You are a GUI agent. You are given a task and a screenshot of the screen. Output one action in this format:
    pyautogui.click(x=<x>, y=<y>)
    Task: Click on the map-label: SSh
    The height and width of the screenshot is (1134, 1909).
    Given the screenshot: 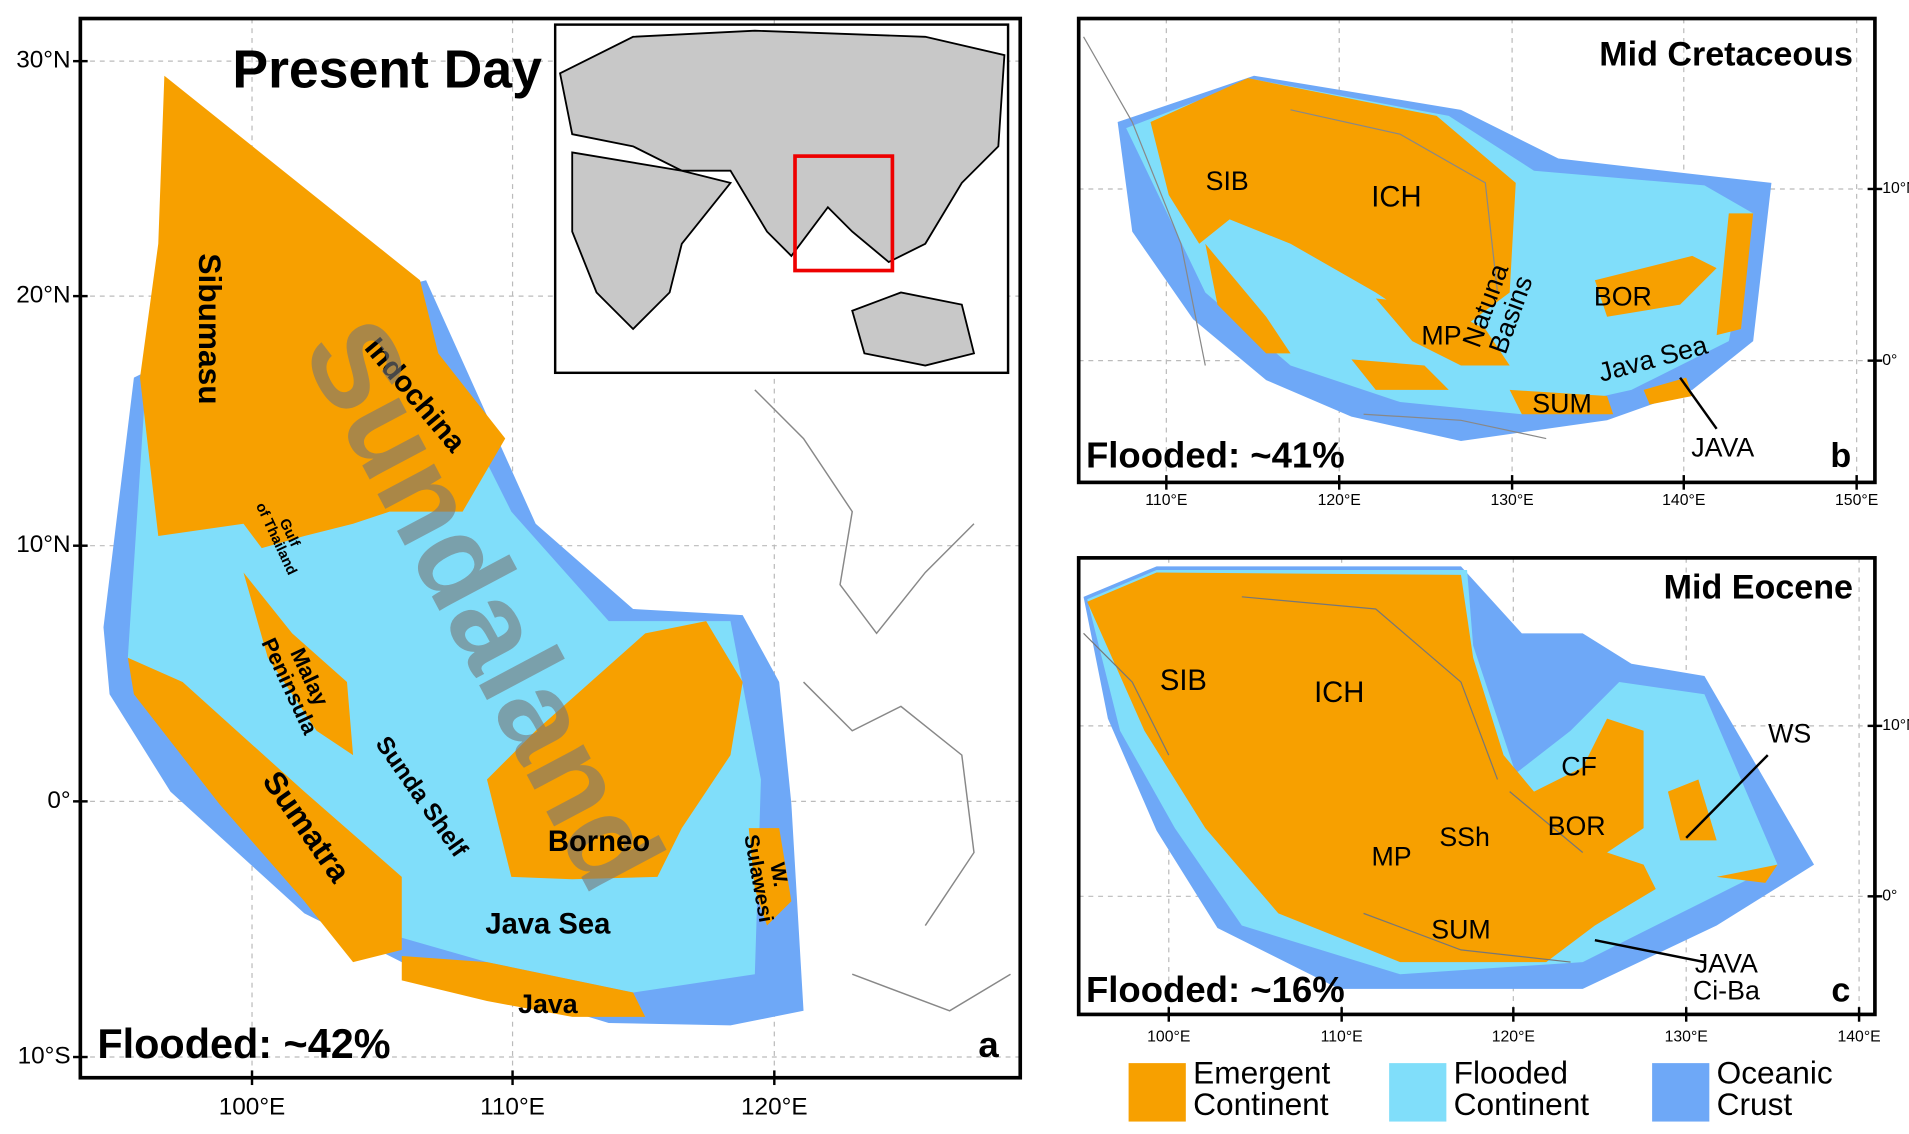 What is the action you would take?
    pyautogui.click(x=1464, y=837)
    